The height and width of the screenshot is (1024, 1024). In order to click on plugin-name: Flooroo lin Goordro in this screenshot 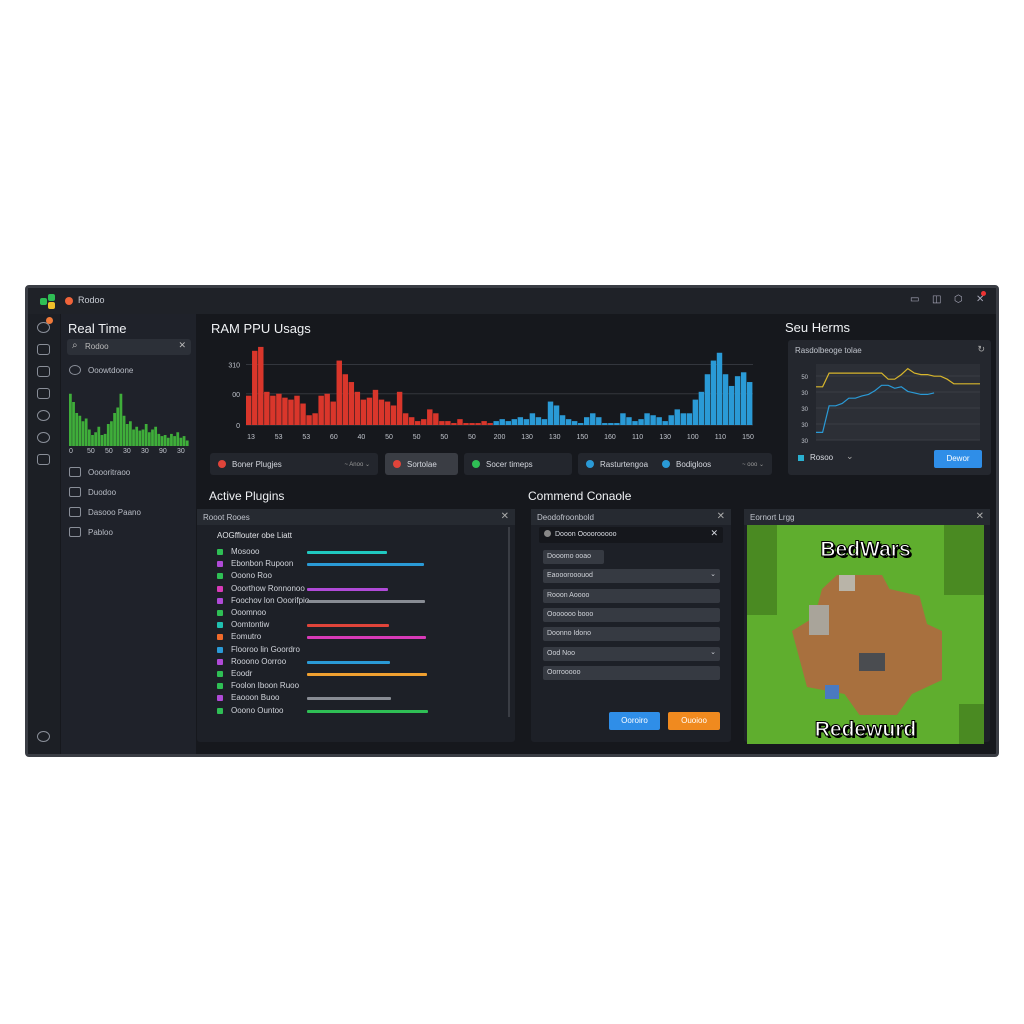, I will do `click(265, 649)`.